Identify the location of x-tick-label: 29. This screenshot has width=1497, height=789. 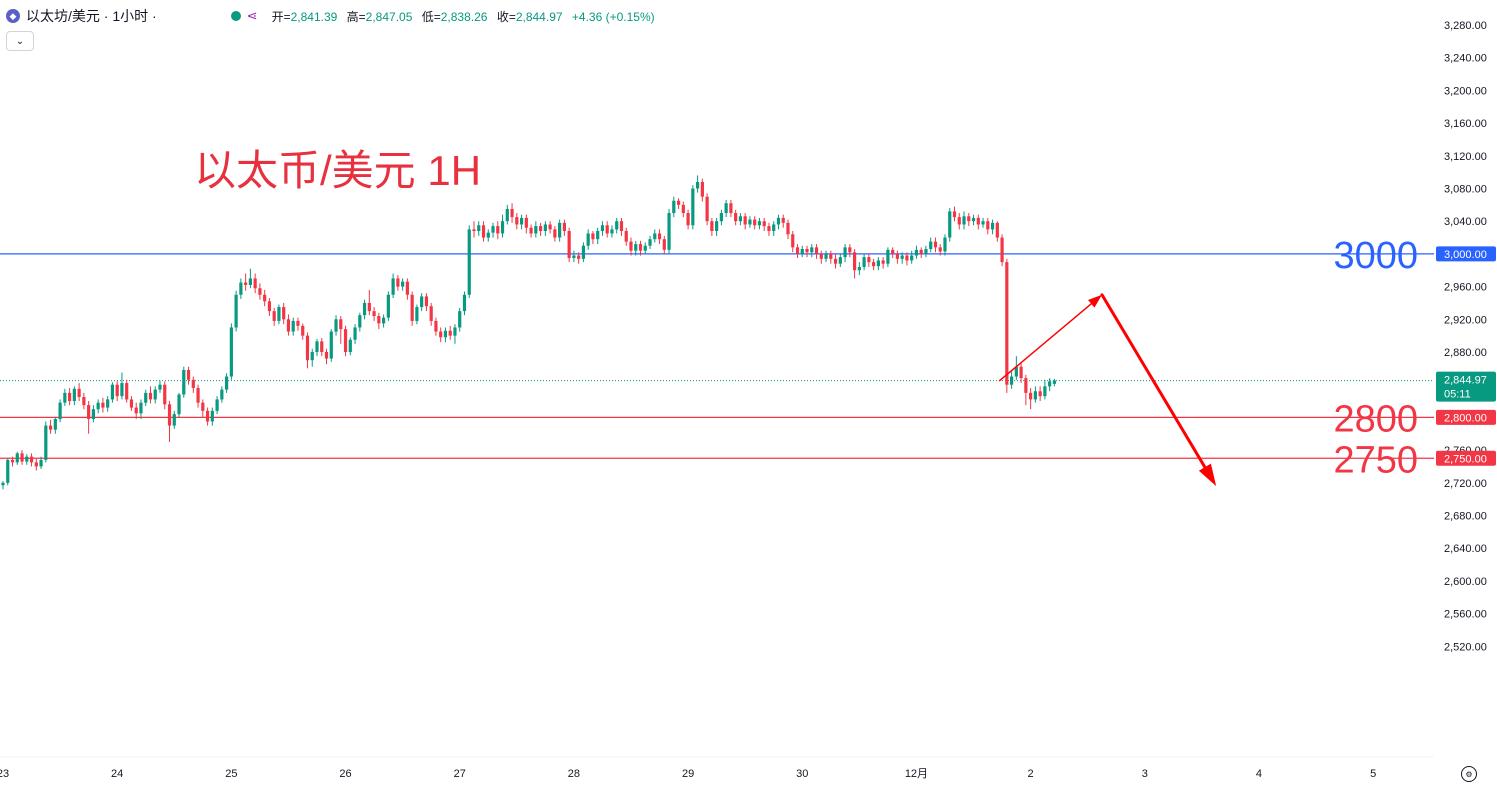
(688, 774).